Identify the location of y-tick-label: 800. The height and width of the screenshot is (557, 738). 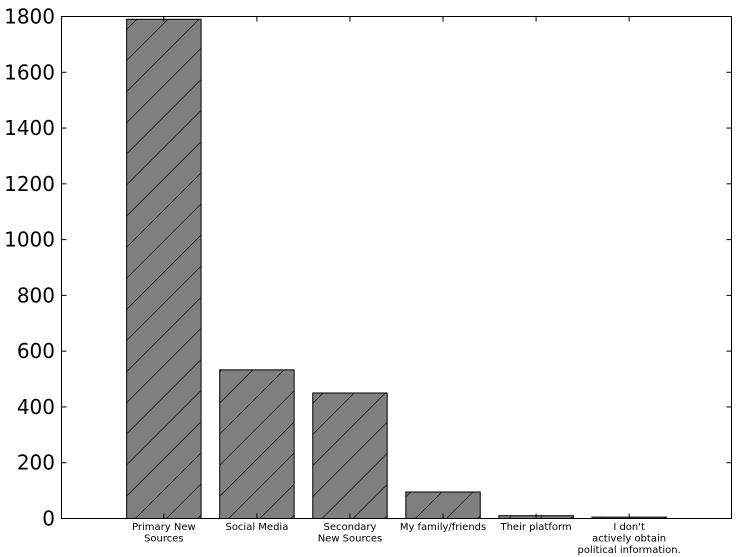
(36, 295).